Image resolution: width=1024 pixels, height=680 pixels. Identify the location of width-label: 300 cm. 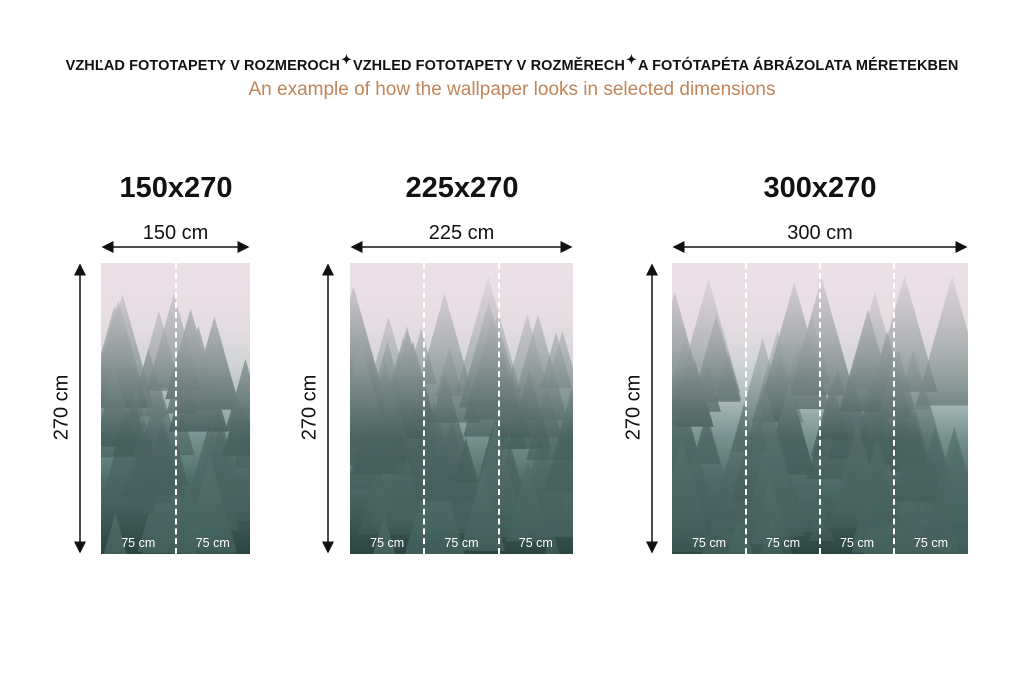
(820, 233).